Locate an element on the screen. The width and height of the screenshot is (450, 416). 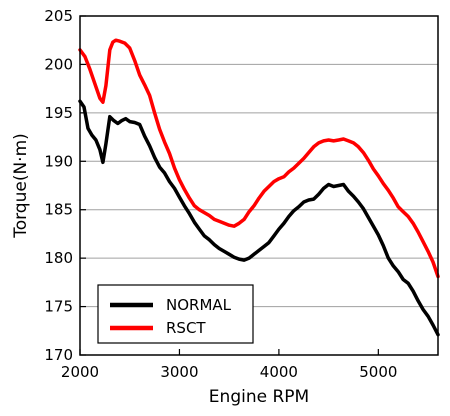
y-tick-label: 185 is located at coordinates (58, 210).